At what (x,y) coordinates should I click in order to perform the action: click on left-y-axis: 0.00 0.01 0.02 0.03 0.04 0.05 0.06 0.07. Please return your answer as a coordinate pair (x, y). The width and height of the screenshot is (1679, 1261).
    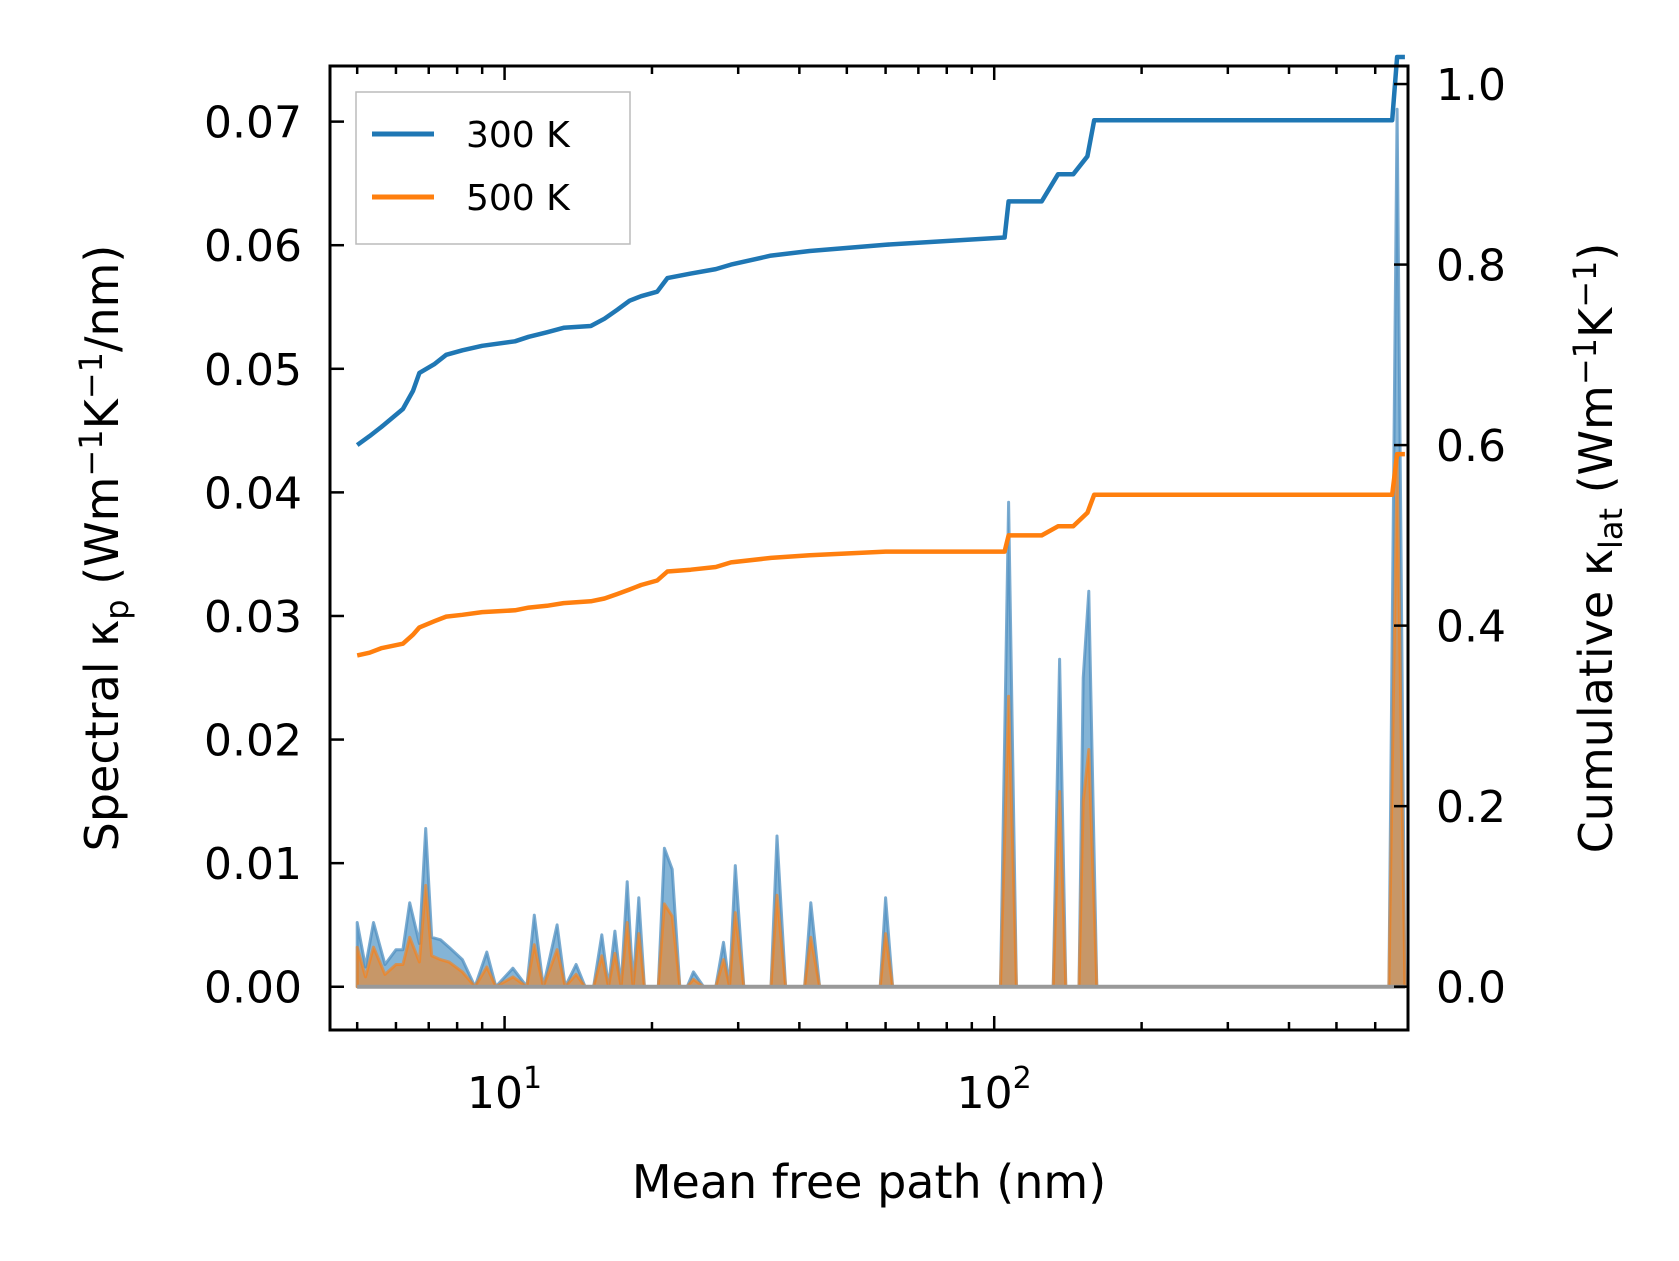
    Looking at the image, I should click on (274, 556).